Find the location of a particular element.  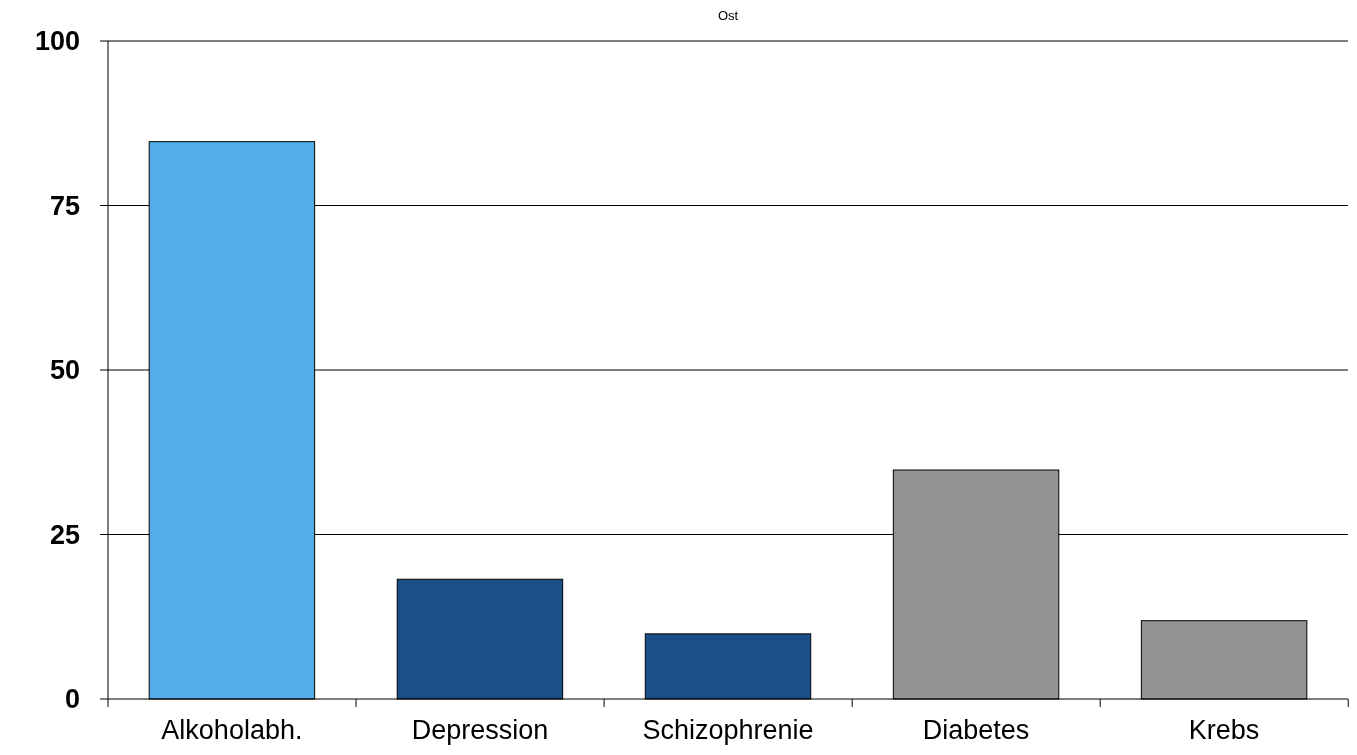

y-tick-label: 50 is located at coordinates (64, 370).